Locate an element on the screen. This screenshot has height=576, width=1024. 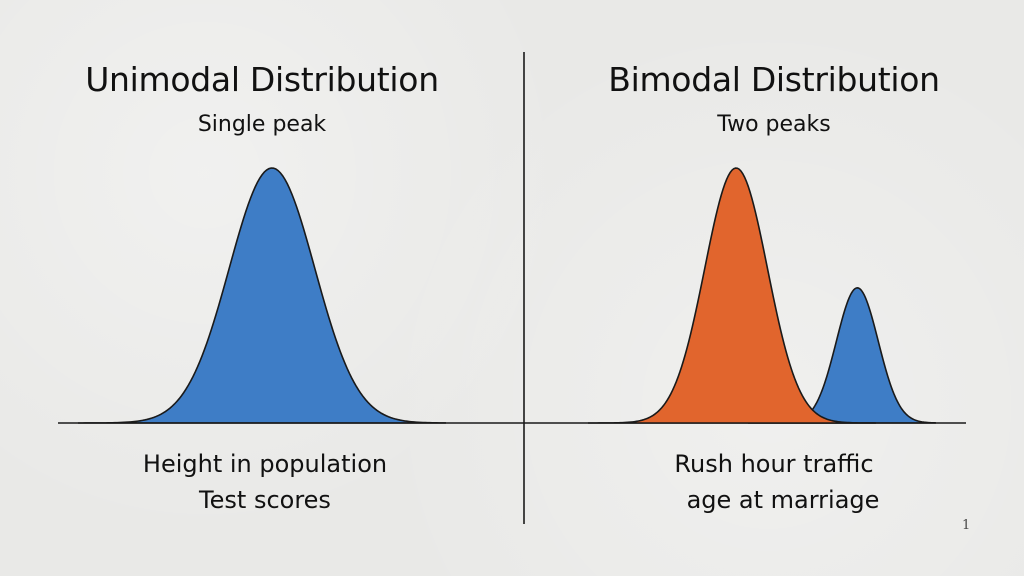
unimodal-subtitle: Single peak is located at coordinates (262, 124).